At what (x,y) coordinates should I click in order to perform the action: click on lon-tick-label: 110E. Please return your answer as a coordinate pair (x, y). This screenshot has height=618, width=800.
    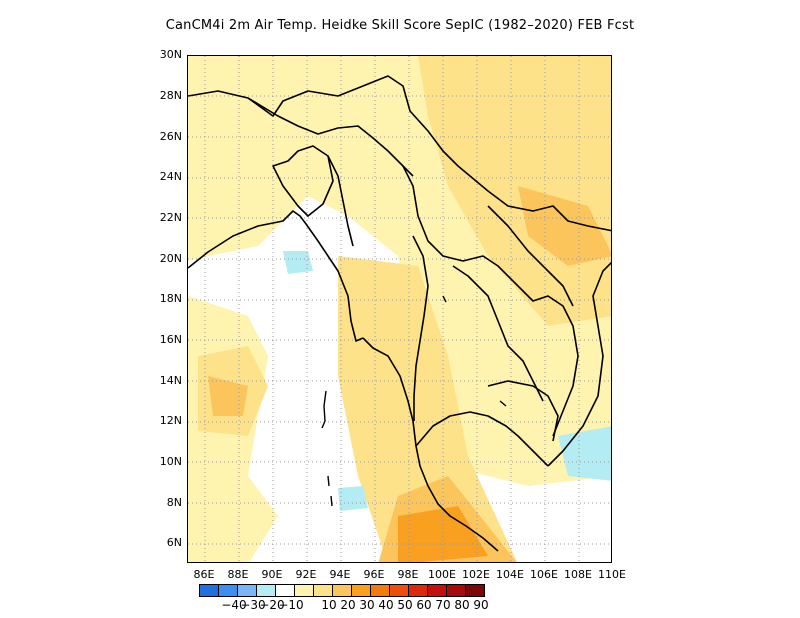
    Looking at the image, I should click on (612, 574).